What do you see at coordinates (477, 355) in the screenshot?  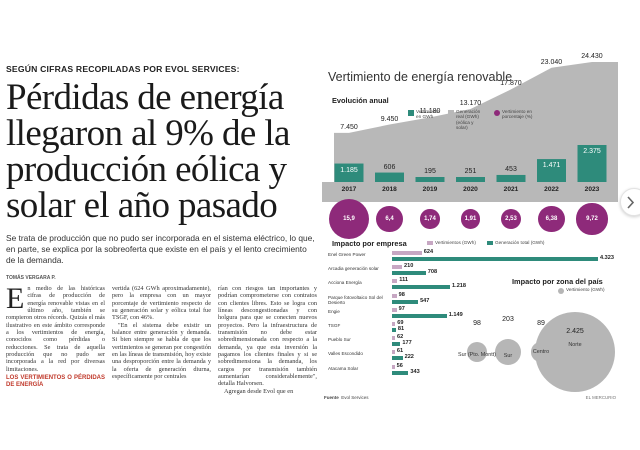 I see `zone-name: Sur (Pto. Montt)` at bounding box center [477, 355].